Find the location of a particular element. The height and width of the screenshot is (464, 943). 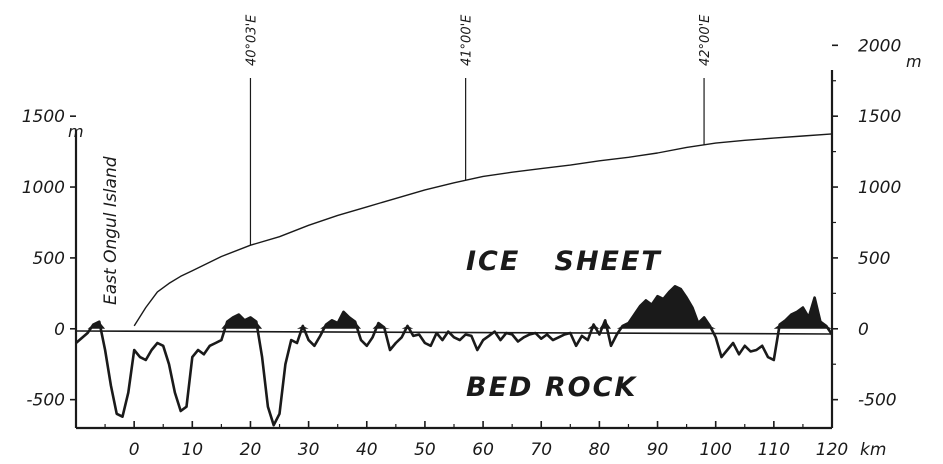

meridian-label: 42°00'E is located at coordinates (705, 40).